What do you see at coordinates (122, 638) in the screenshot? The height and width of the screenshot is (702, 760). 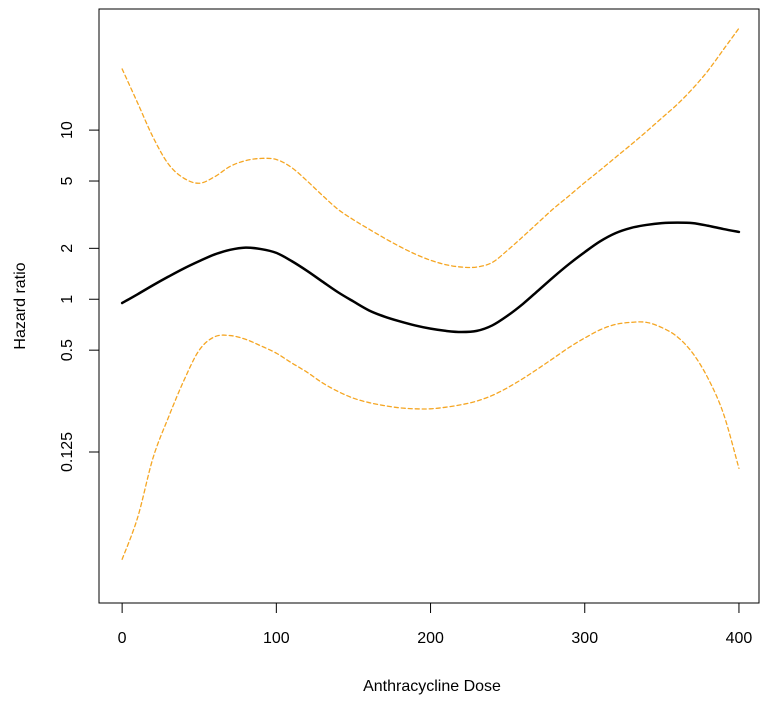 I see `x-tick-label: 0` at bounding box center [122, 638].